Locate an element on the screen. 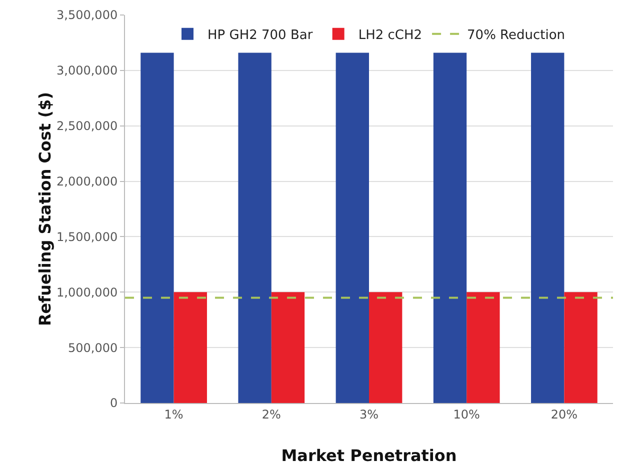 This screenshot has width=628, height=468. x-axis-title: Market Penetration is located at coordinates (369, 455).